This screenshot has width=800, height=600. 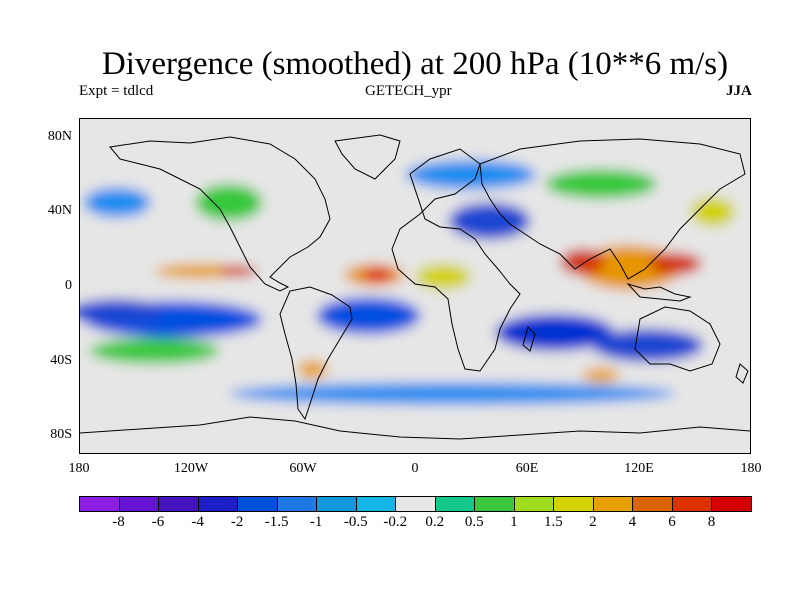 I want to click on colorbar-label: -4, so click(x=197, y=522).